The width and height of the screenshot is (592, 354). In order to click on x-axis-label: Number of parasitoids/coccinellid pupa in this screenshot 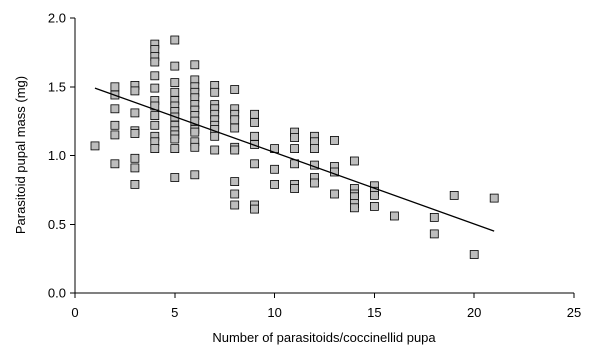, I will do `click(324, 337)`.